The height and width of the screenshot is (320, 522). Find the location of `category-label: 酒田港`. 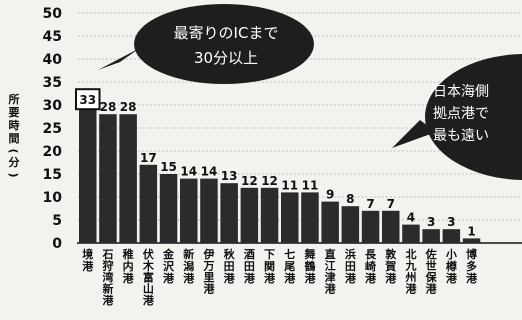

category-label: 酒田港 is located at coordinates (250, 266).